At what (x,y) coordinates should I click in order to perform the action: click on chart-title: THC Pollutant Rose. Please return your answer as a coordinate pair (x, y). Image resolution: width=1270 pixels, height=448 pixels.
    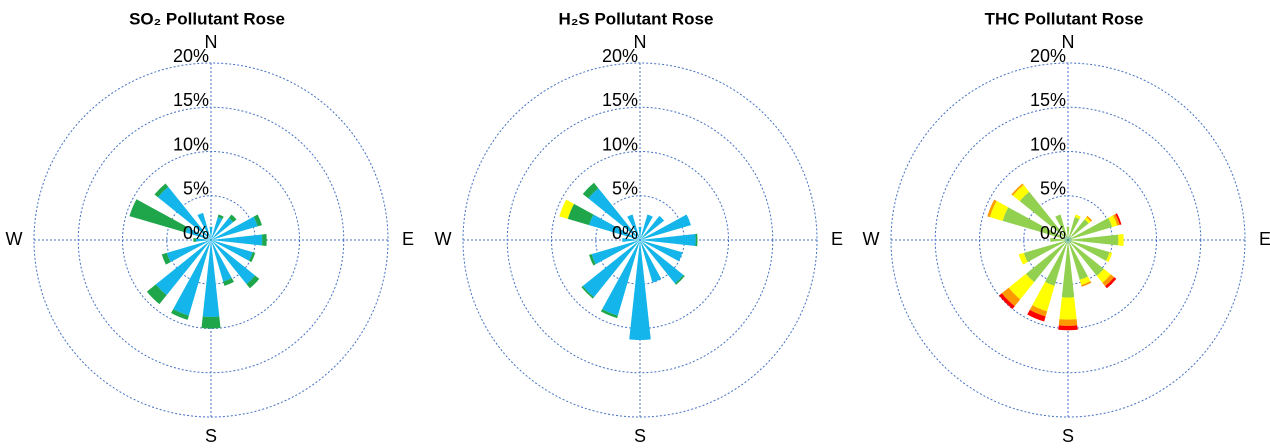
    Looking at the image, I should click on (1064, 18).